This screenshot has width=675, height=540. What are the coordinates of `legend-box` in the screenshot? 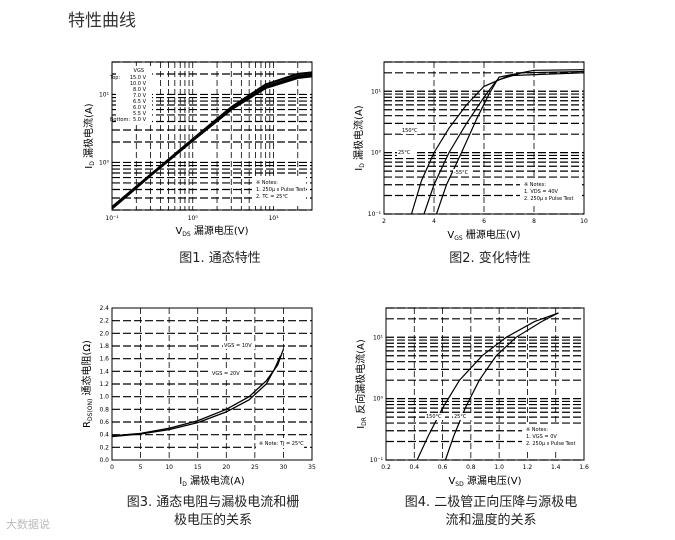 It's located at (134, 95).